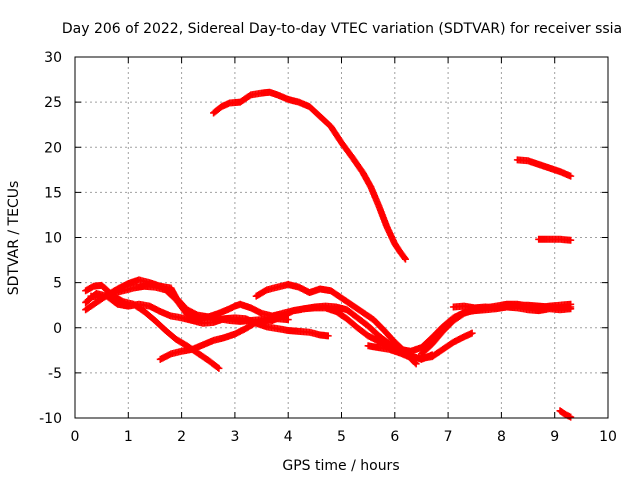  Describe the element at coordinates (53, 103) in the screenshot. I see `y-tick-label: 25` at that location.